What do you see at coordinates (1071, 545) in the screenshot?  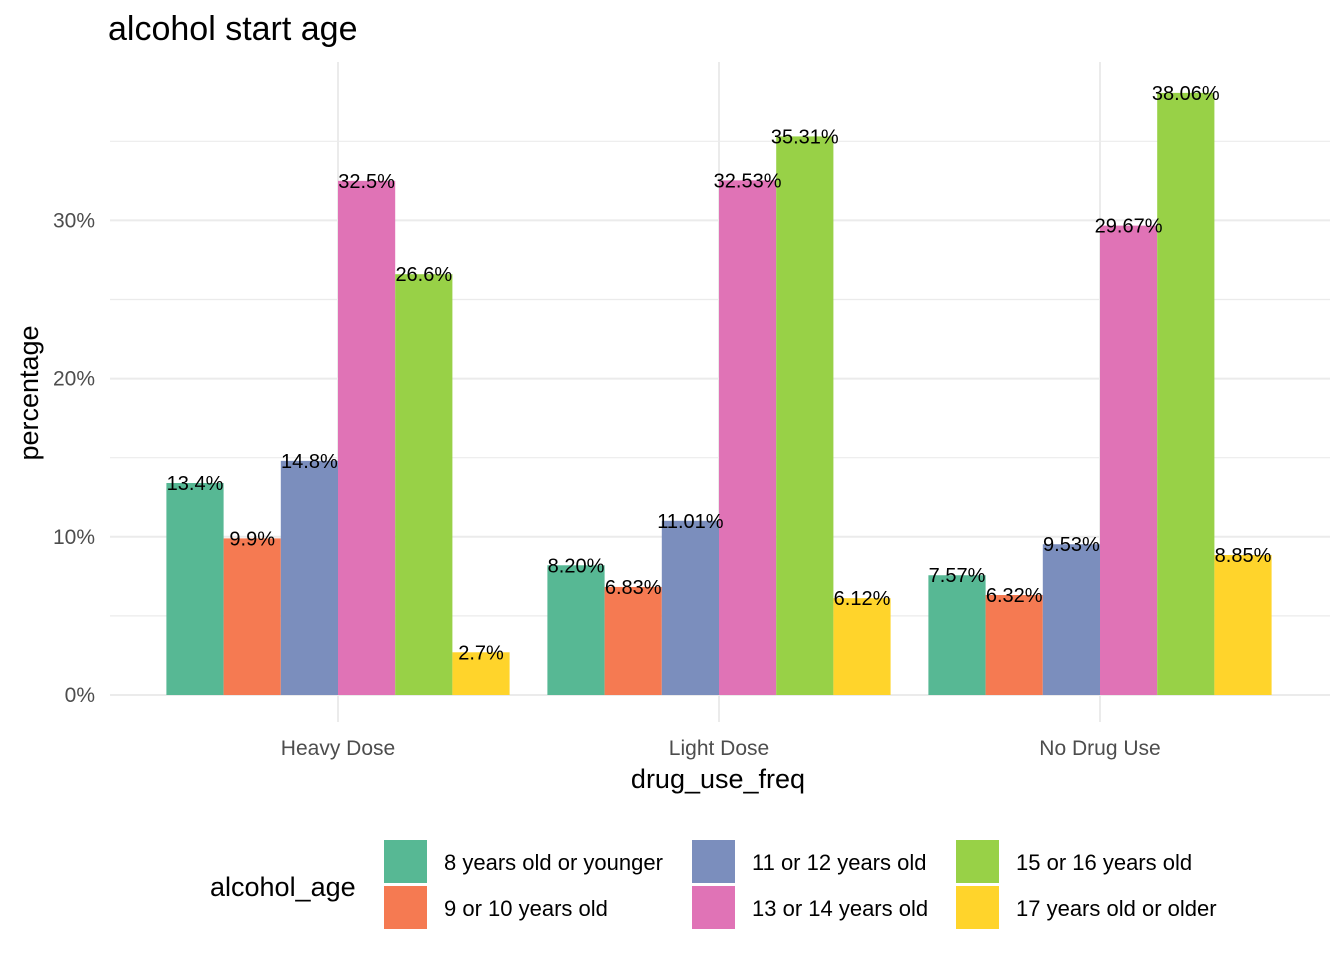 I see `data-label: 9.53%` at bounding box center [1071, 545].